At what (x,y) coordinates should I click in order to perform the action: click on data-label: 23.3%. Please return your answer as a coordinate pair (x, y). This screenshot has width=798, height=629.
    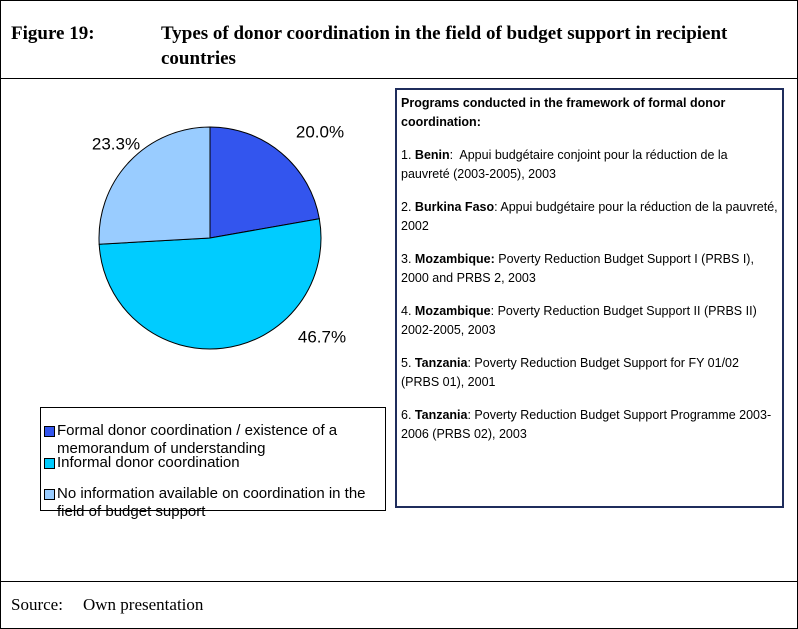
    Looking at the image, I should click on (116, 143).